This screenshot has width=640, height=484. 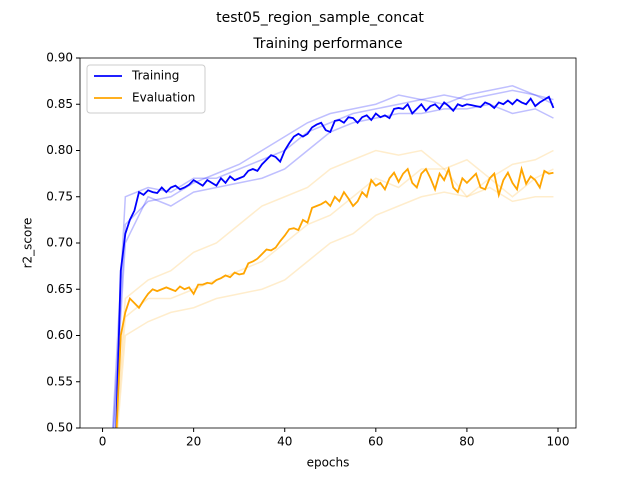 I want to click on legend-box, so click(x=146, y=89).